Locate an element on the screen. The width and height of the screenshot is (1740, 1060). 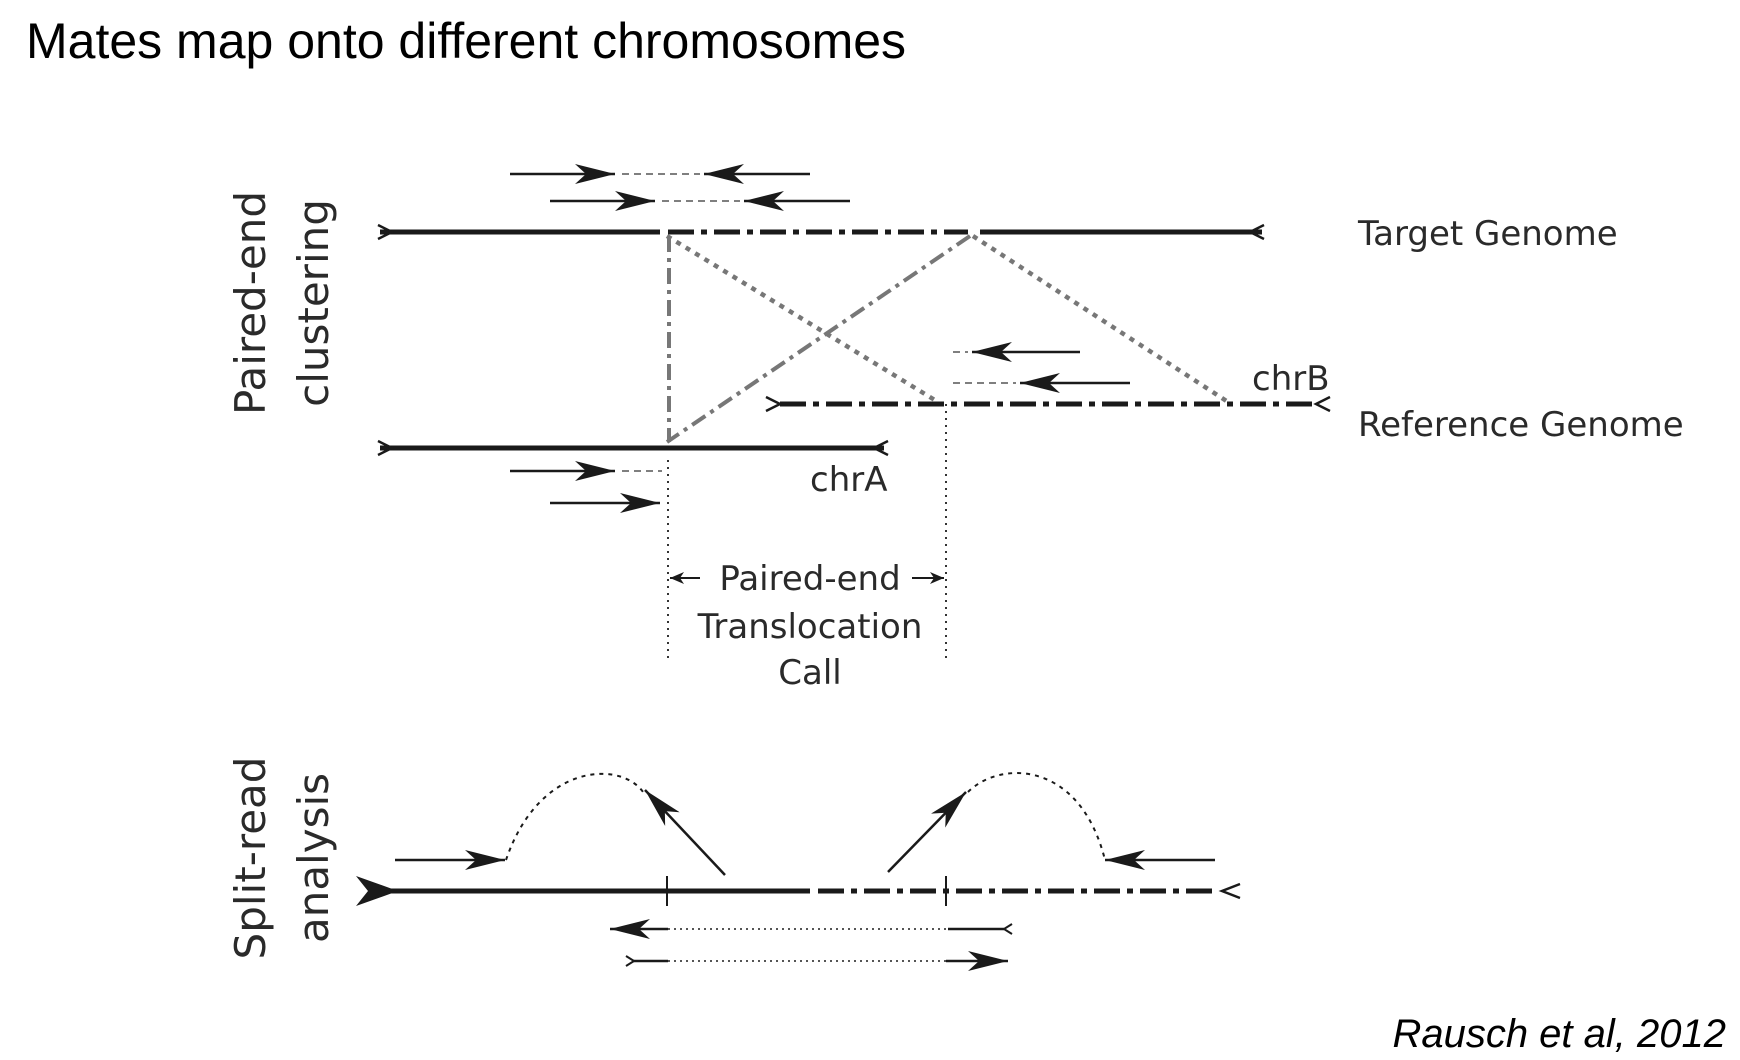
target-genome-line is located at coordinates (821, 232).